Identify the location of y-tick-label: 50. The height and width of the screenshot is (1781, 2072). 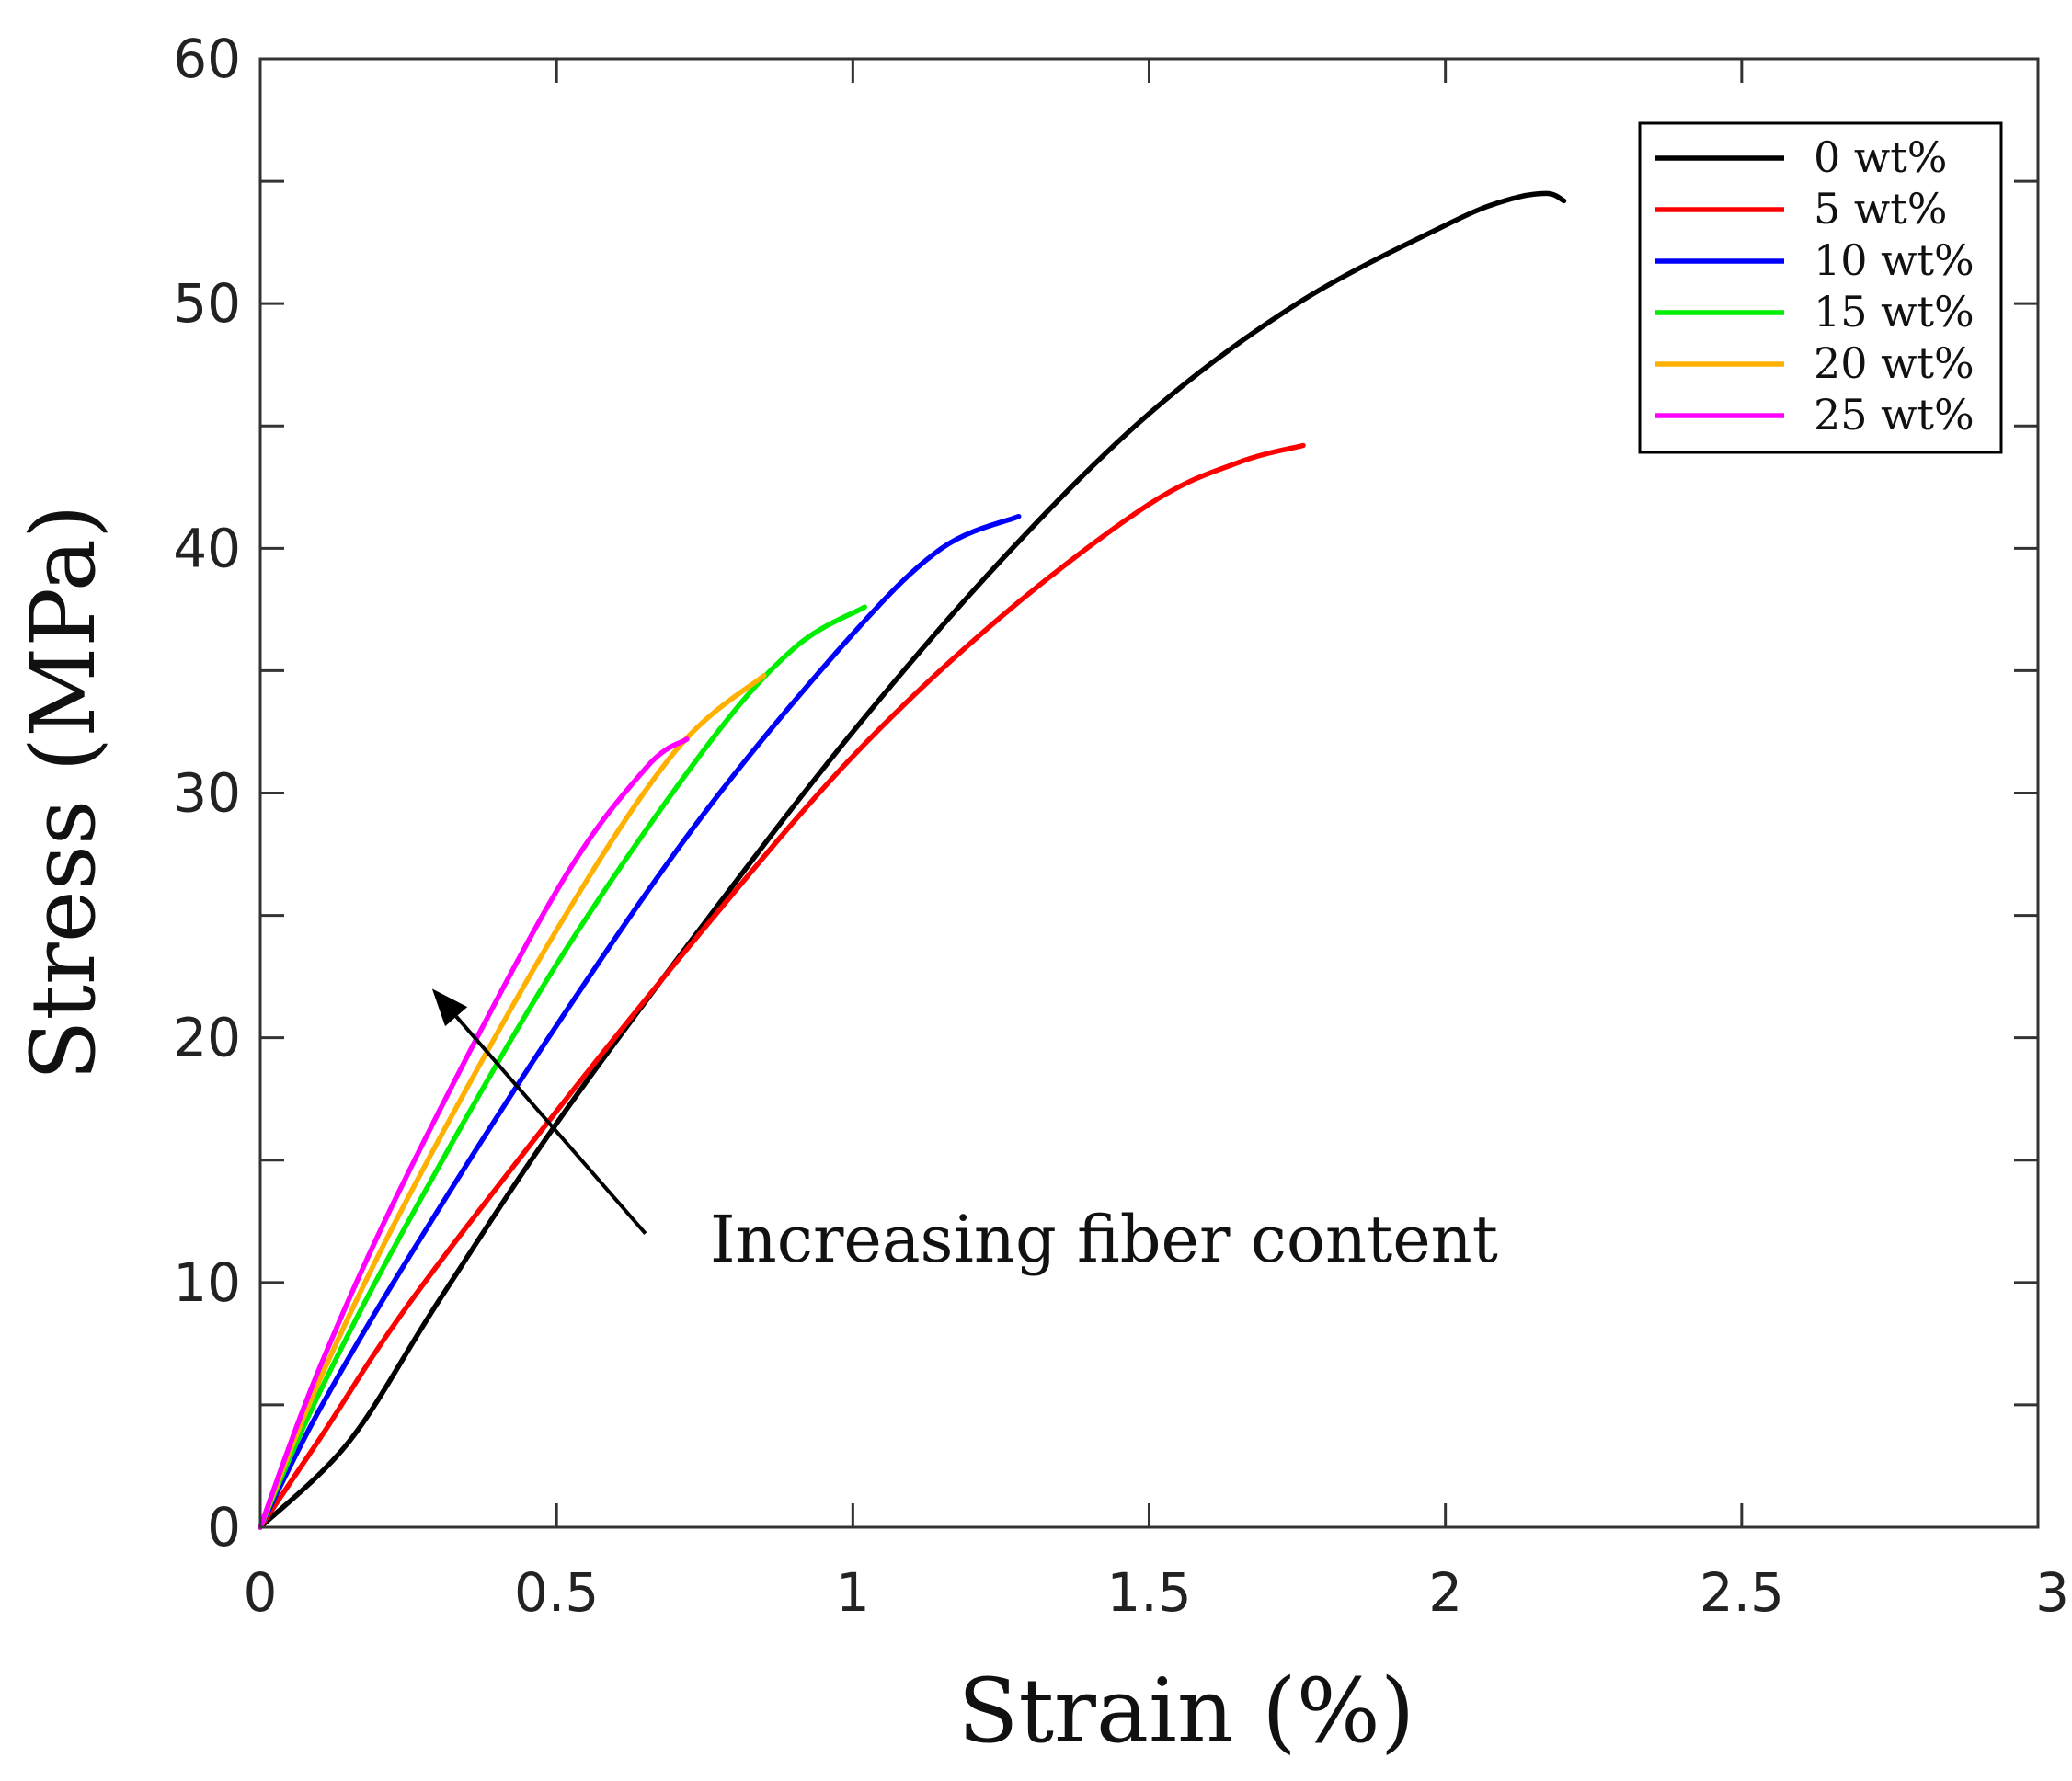
(207, 303).